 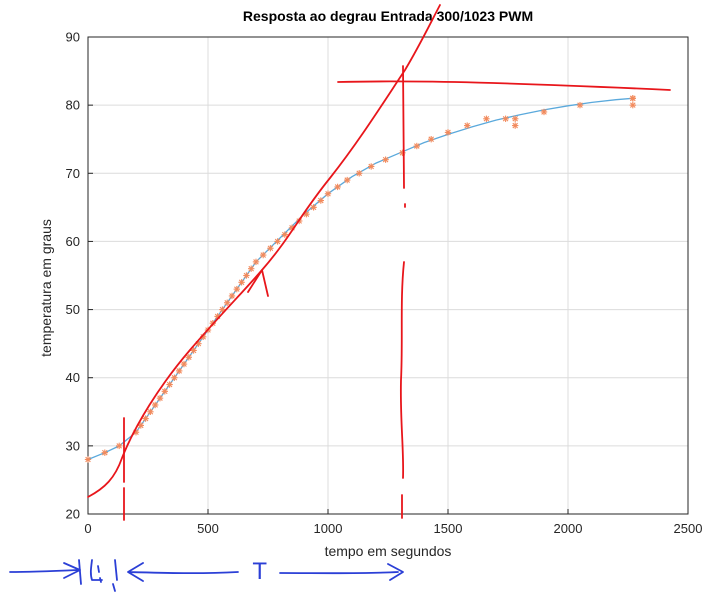 What do you see at coordinates (73, 37) in the screenshot?
I see `y-tick-label: 90` at bounding box center [73, 37].